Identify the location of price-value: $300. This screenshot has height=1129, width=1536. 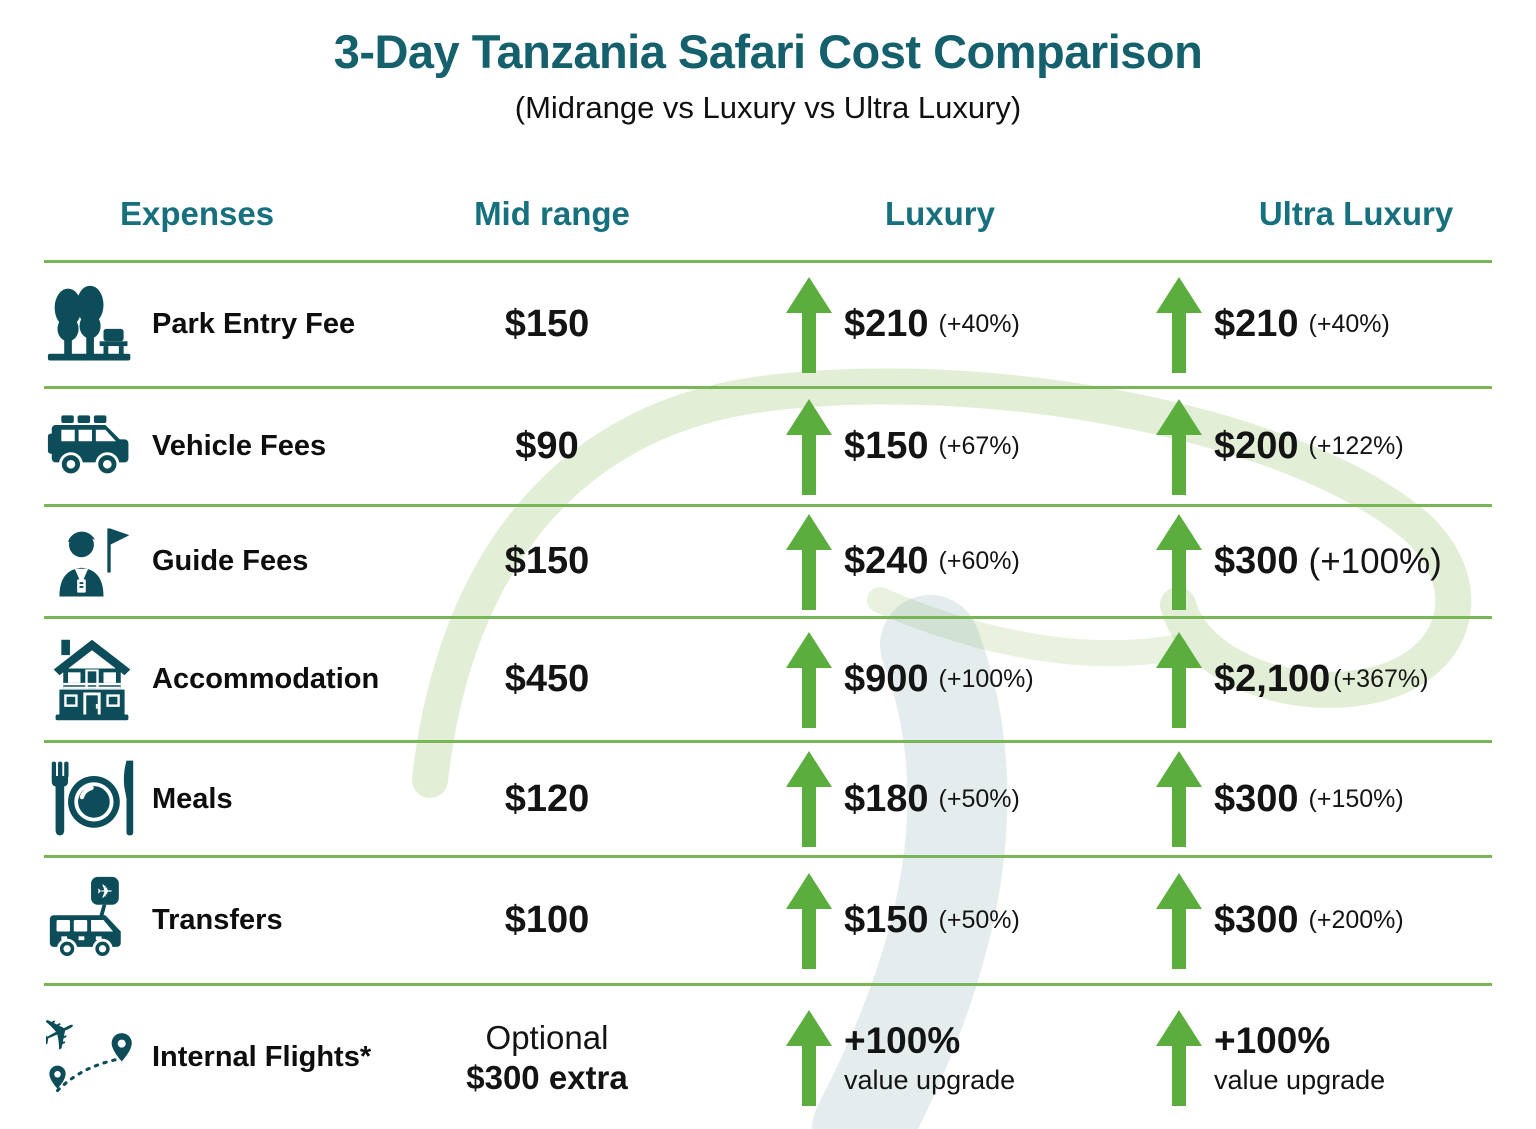
(1256, 798).